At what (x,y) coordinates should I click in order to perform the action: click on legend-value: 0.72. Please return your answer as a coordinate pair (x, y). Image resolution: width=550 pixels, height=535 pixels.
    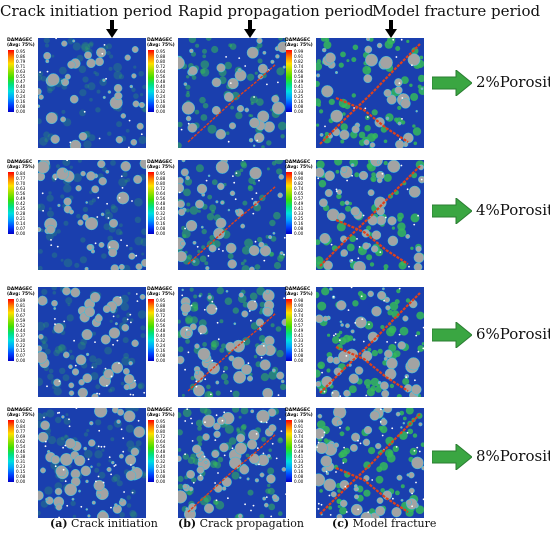
    Looking at the image, I should click on (161, 188).